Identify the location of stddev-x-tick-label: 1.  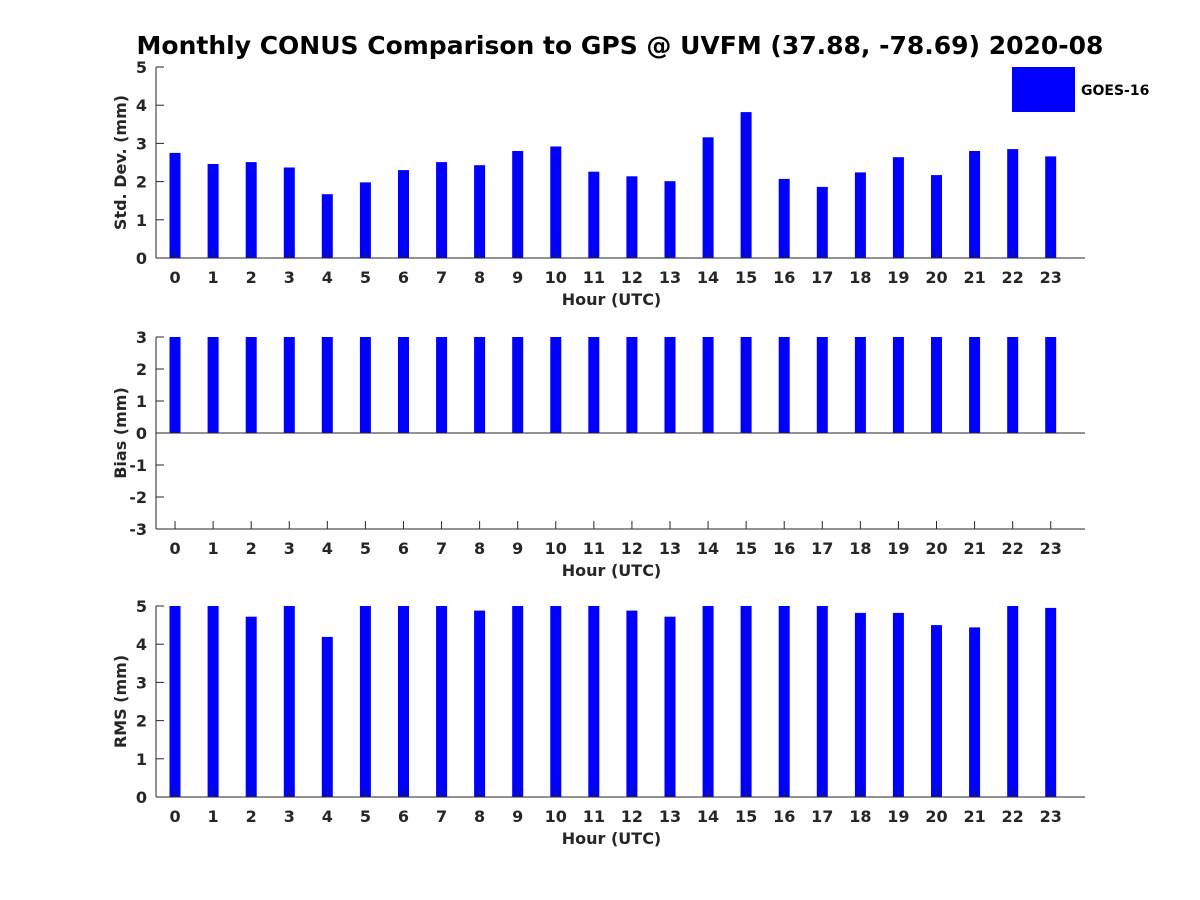
(213, 277).